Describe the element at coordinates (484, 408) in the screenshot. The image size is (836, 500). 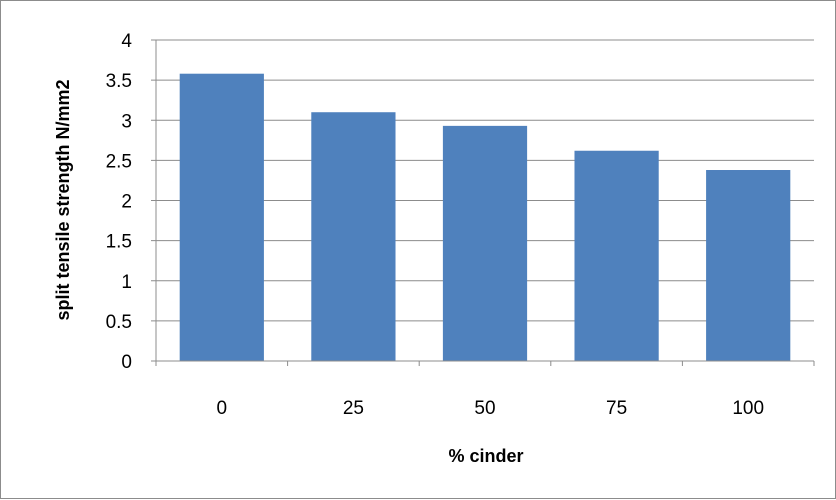
I see `x-tick-label: 50` at that location.